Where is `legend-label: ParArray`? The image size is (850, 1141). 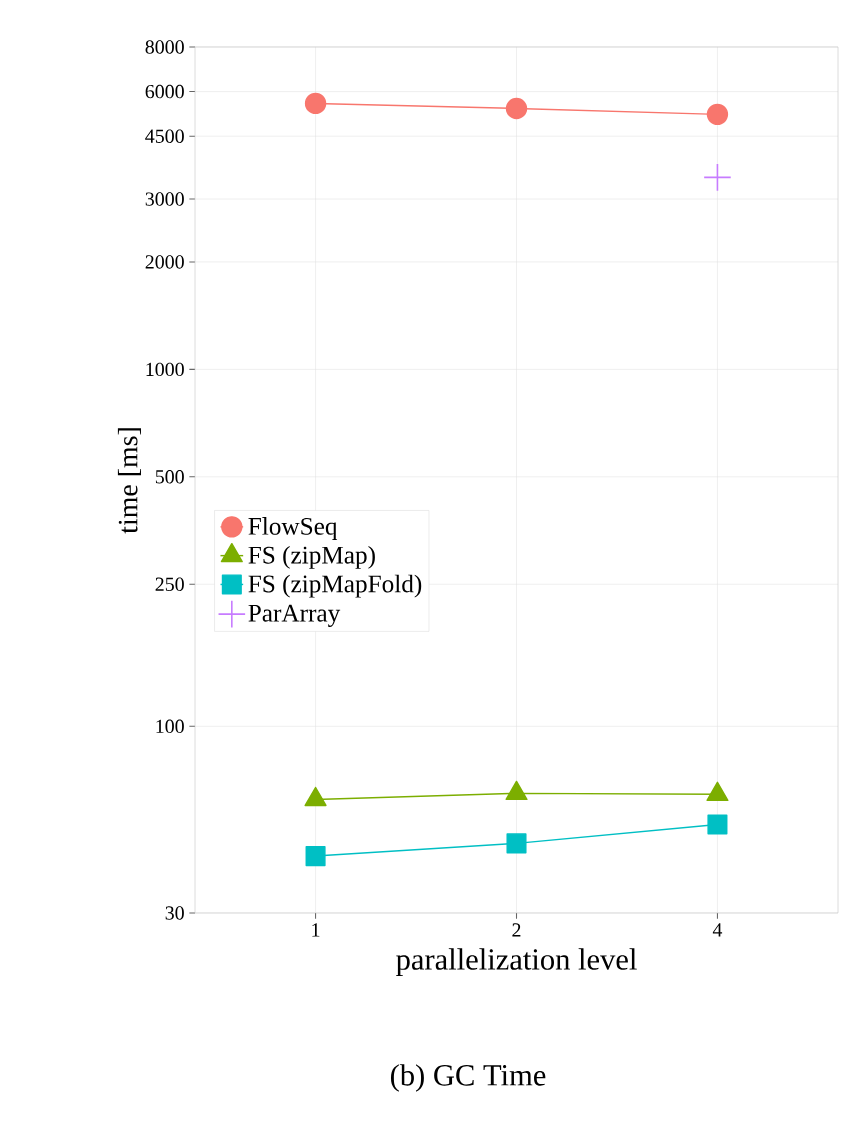
legend-label: ParArray is located at coordinates (294, 615).